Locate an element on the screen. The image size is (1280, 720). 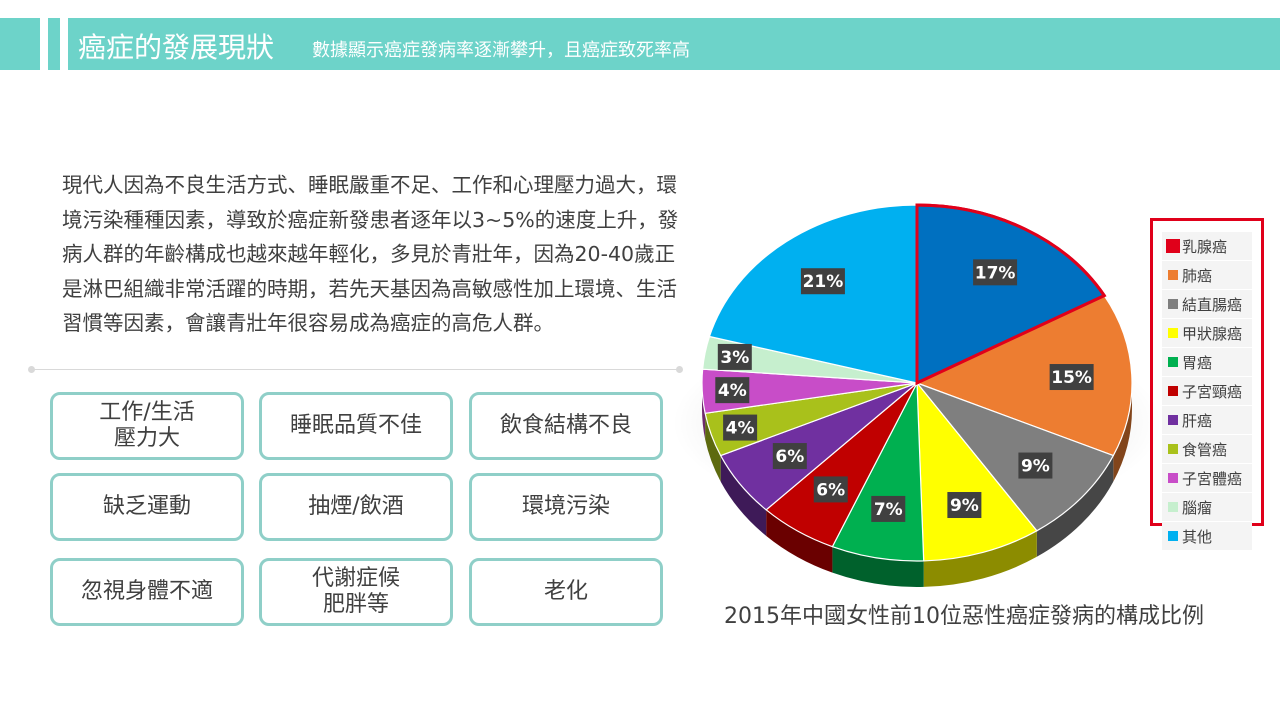
data-label-4: 7% is located at coordinates (888, 508).